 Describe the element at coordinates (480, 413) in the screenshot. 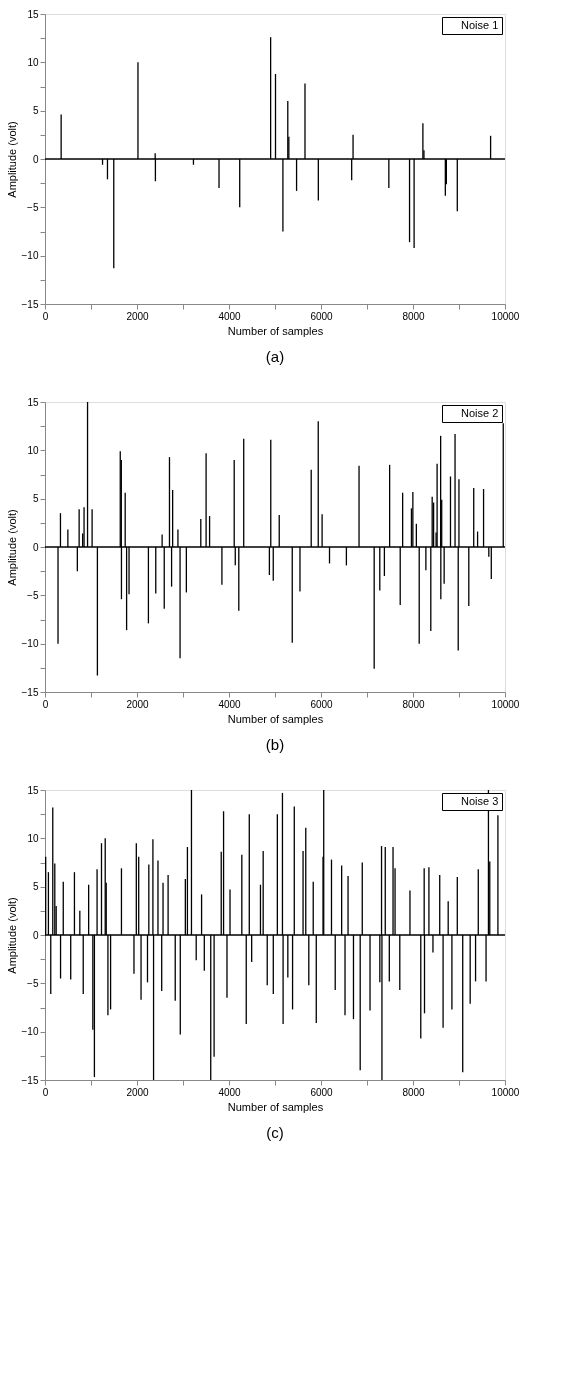

I see `series-label: Noise 2` at that location.